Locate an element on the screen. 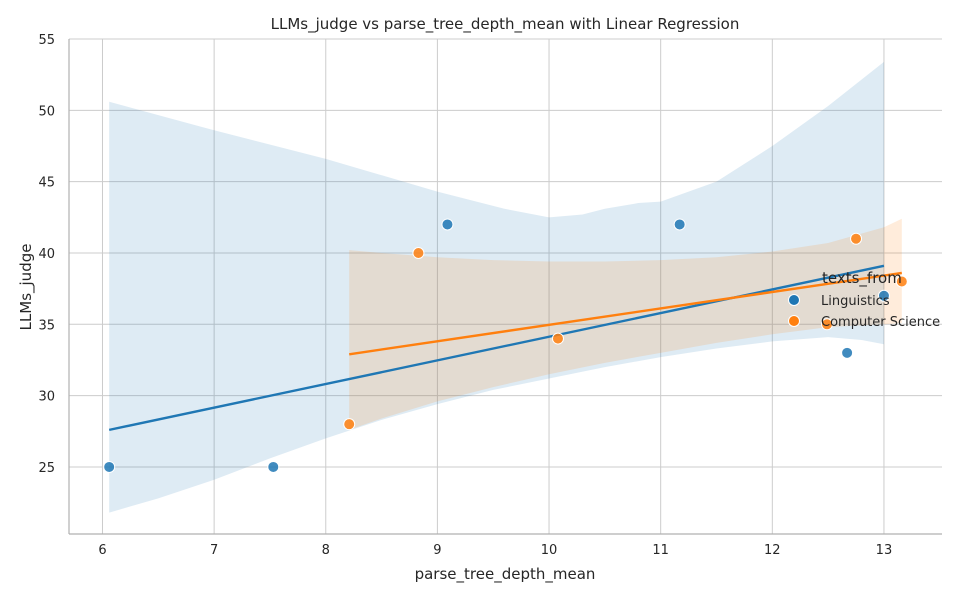  y-tick-label: 45 is located at coordinates (46, 183).